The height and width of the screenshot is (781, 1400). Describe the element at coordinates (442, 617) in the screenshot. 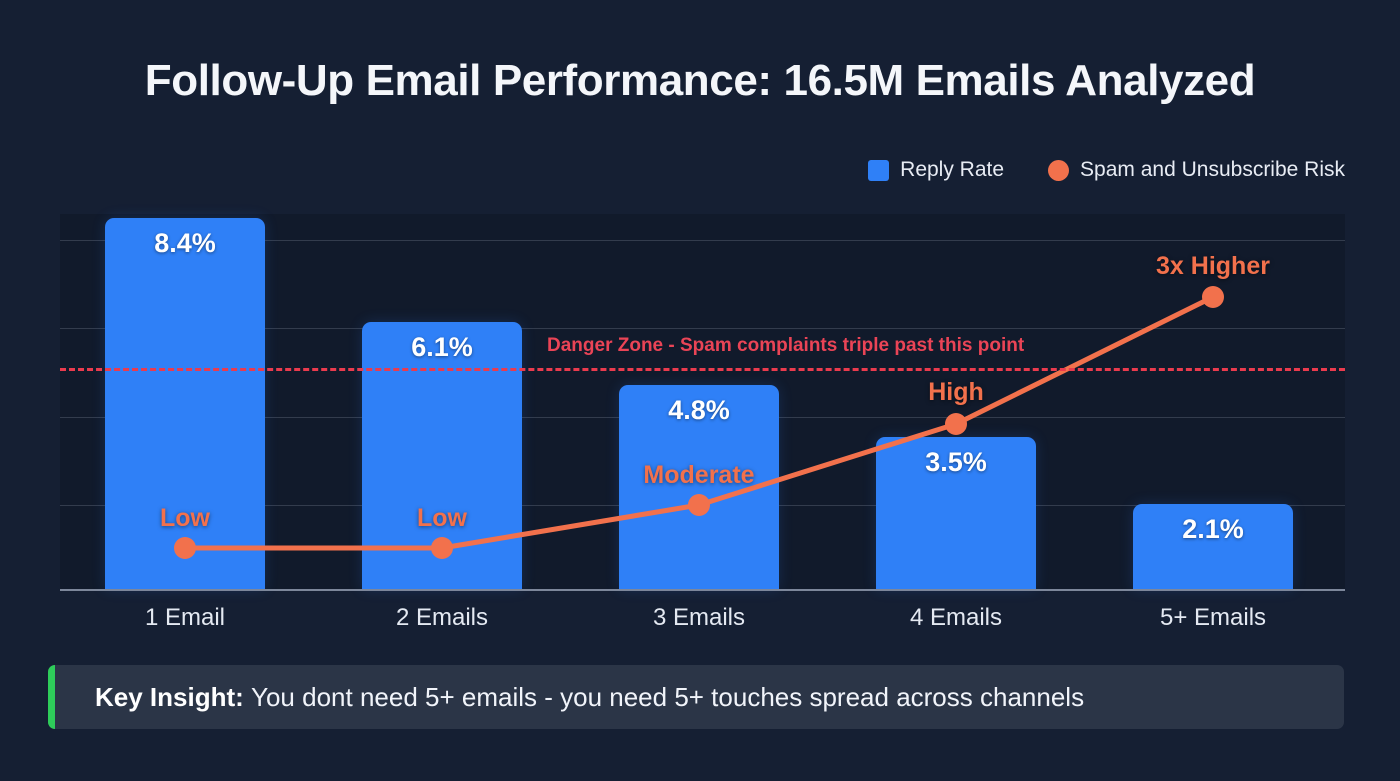

I see `xtick-2-emails: 2 Emails` at that location.